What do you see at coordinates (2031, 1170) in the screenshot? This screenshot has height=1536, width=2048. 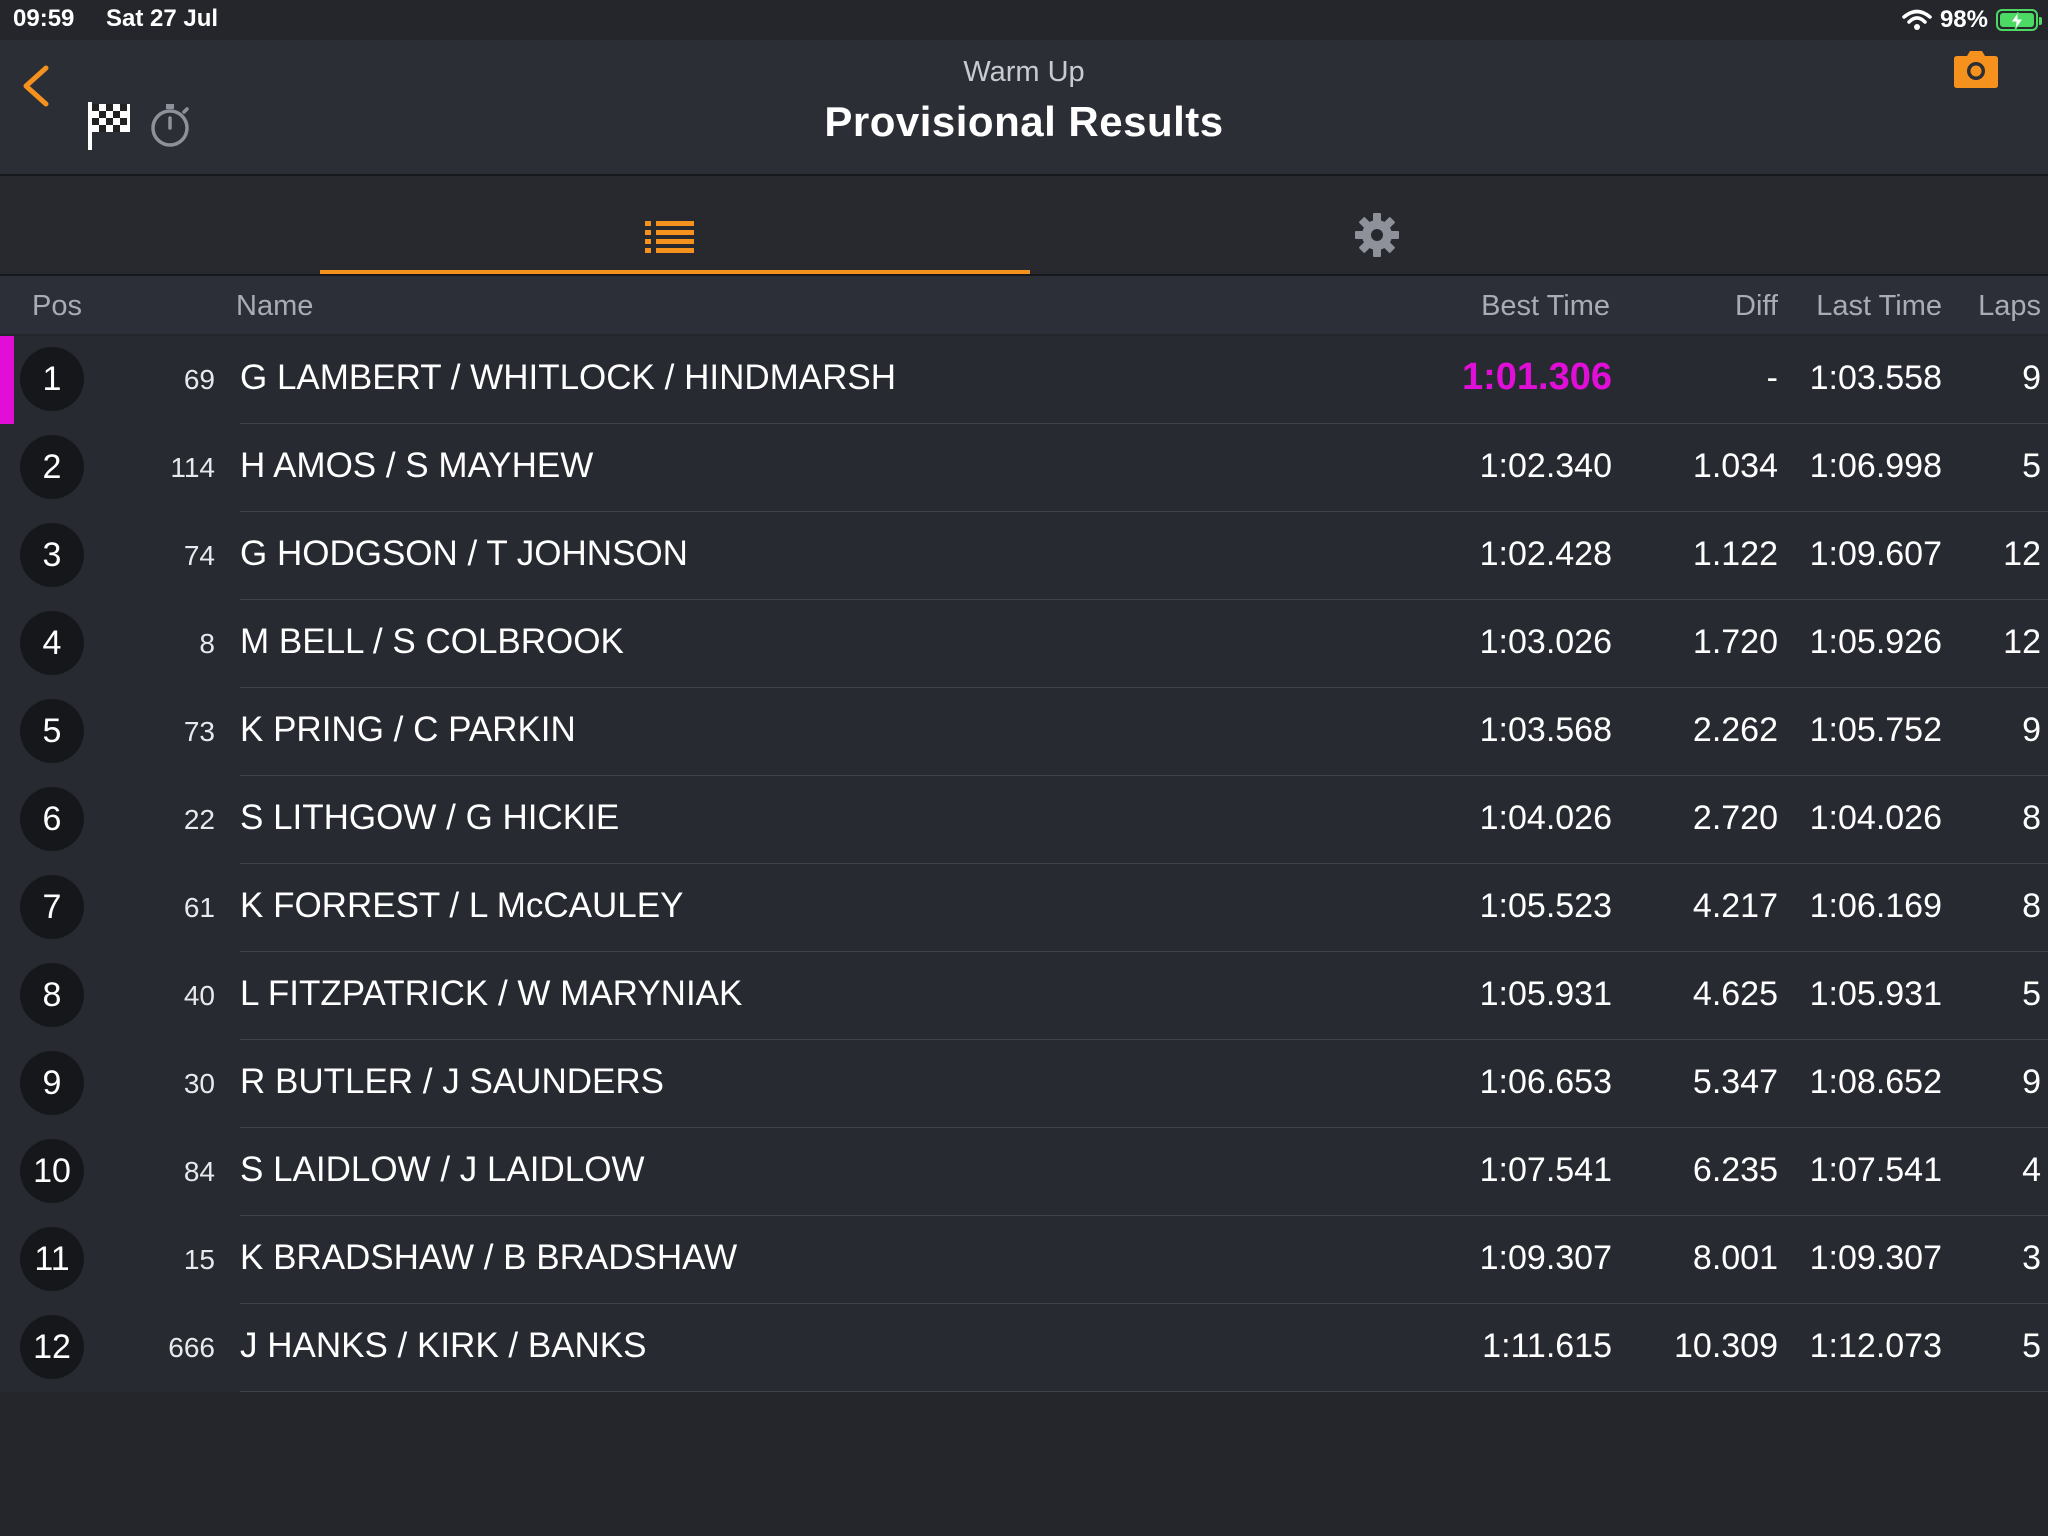 I see `laps: 4` at bounding box center [2031, 1170].